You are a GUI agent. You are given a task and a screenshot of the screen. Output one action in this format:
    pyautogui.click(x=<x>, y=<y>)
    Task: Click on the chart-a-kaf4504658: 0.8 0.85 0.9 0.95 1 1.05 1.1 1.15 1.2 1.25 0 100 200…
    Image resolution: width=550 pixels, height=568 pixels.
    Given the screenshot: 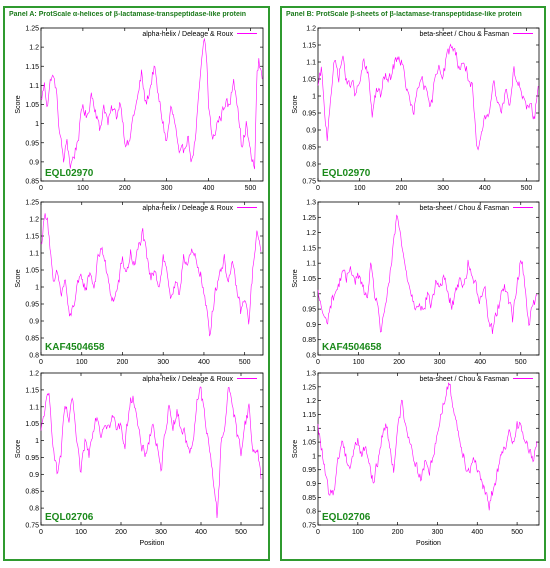 What is the action you would take?
    pyautogui.click(x=139, y=283)
    